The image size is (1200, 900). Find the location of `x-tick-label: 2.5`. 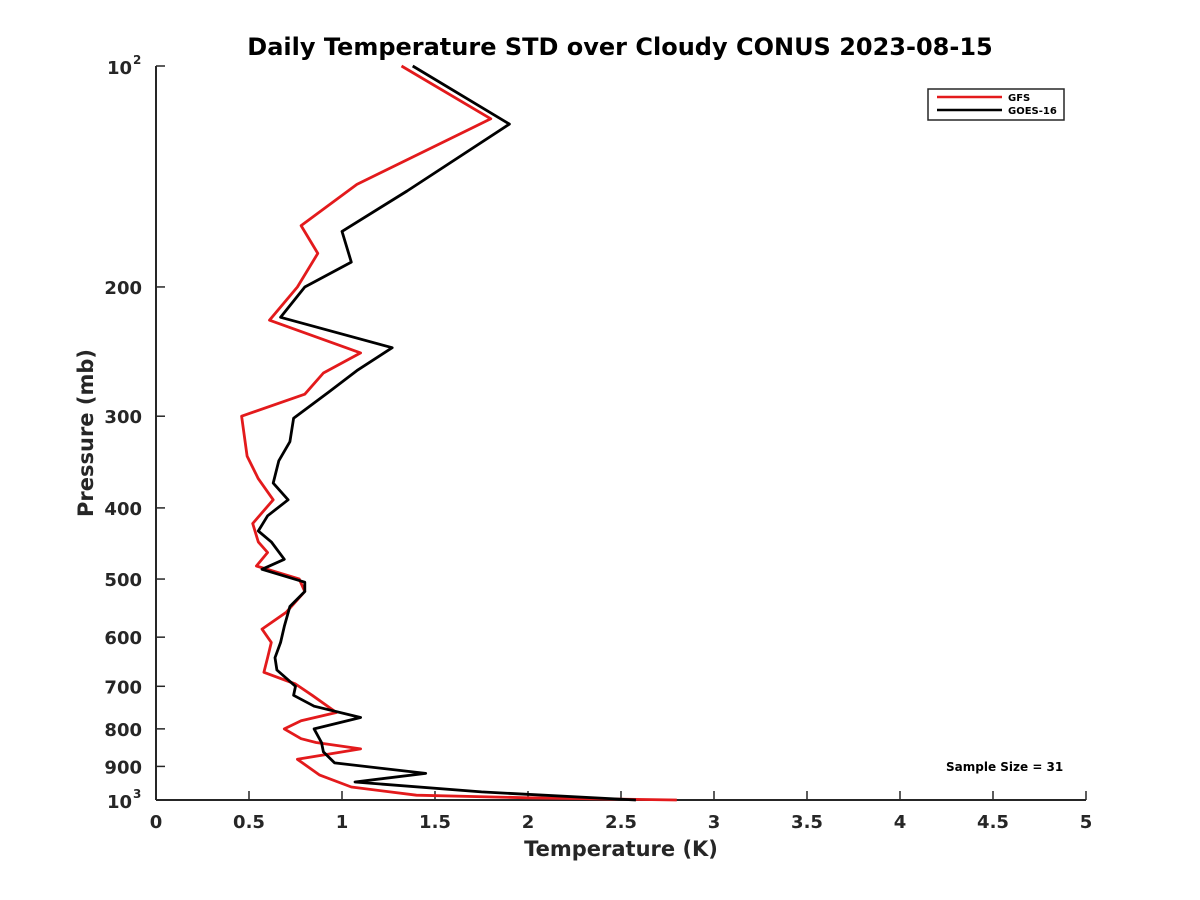

x-tick-label: 2.5 is located at coordinates (621, 822).